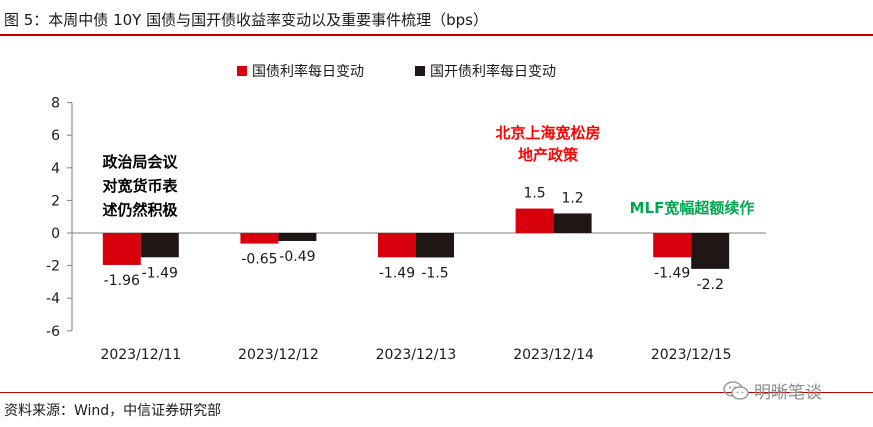 Image resolution: width=873 pixels, height=427 pixels. What do you see at coordinates (436, 392) in the screenshot?
I see `footer-rule` at bounding box center [436, 392].